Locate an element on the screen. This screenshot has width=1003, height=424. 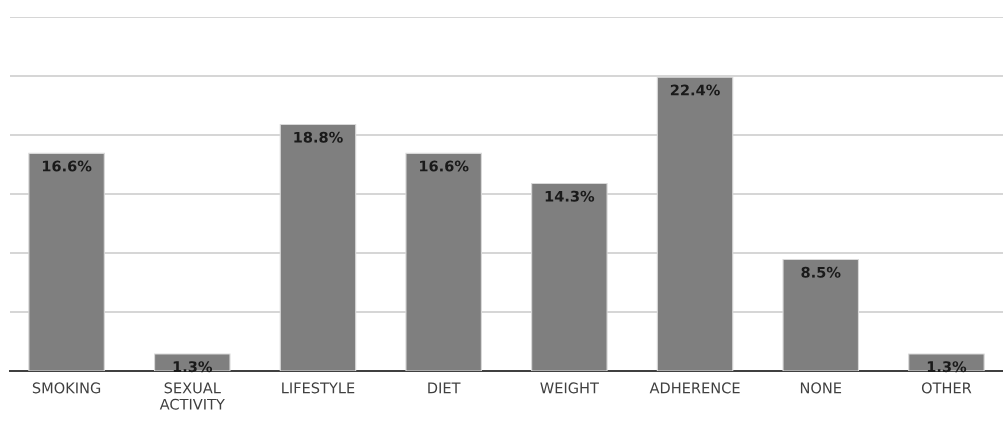
x-tick-label: SEXUAL ACTIVITY is located at coordinates (192, 396).